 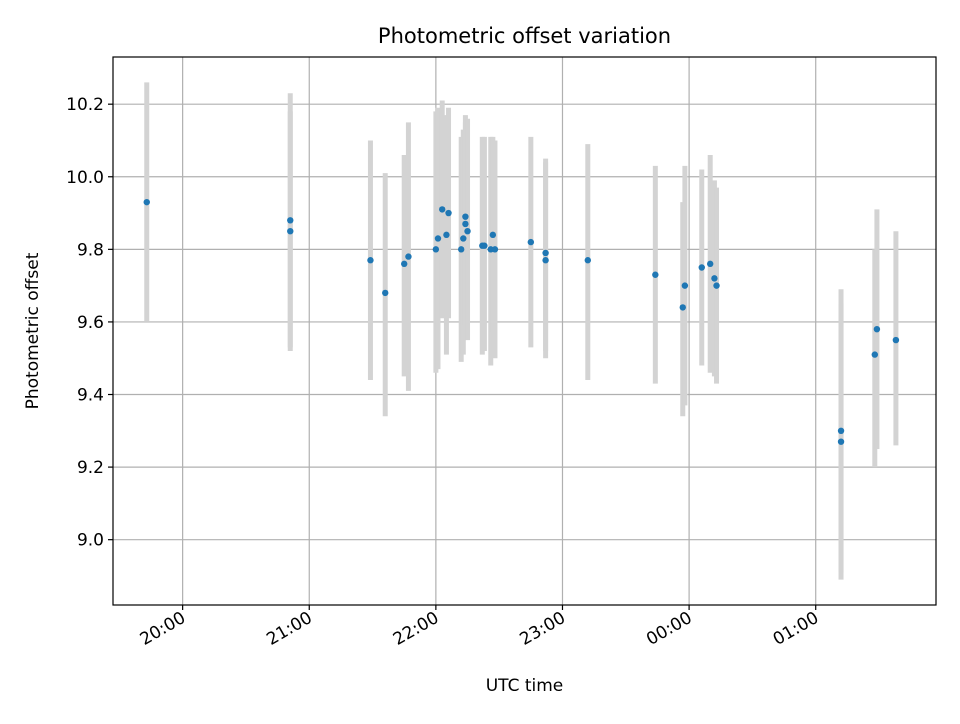 I want to click on y-tick-label: 9.6, so click(x=90, y=323).